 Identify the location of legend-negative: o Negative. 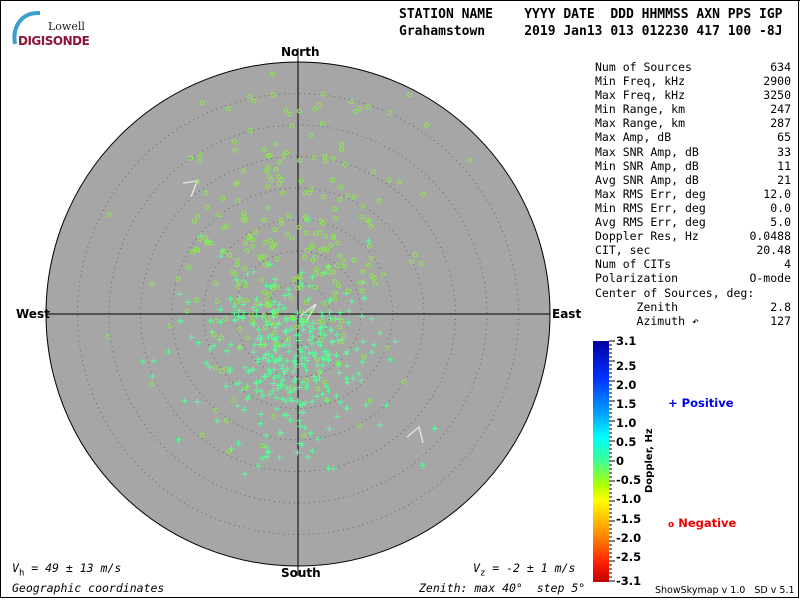
(702, 523).